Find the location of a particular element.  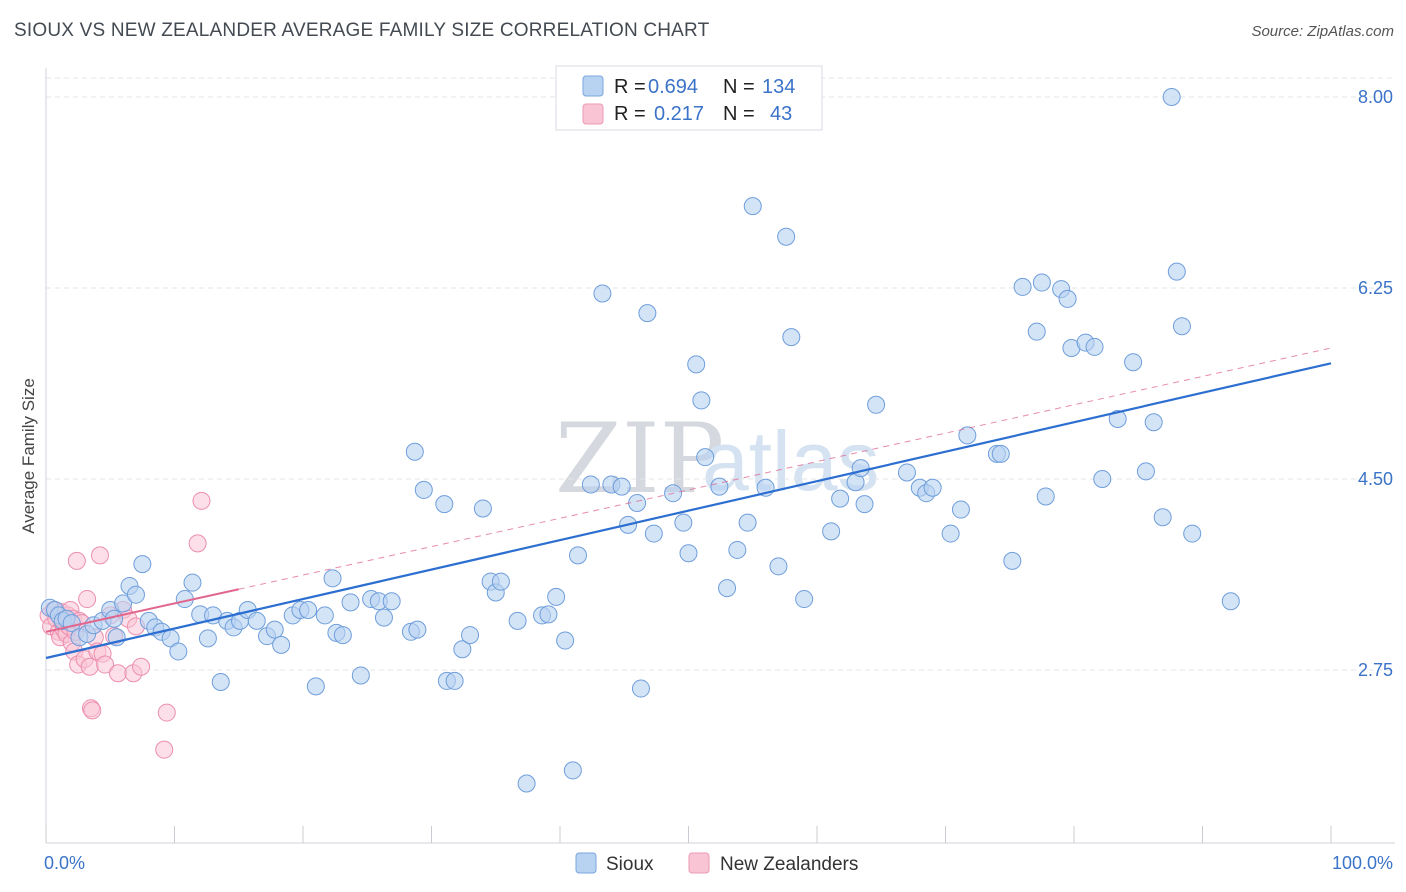

legend-r-label-sioux: R = is located at coordinates (630, 87).